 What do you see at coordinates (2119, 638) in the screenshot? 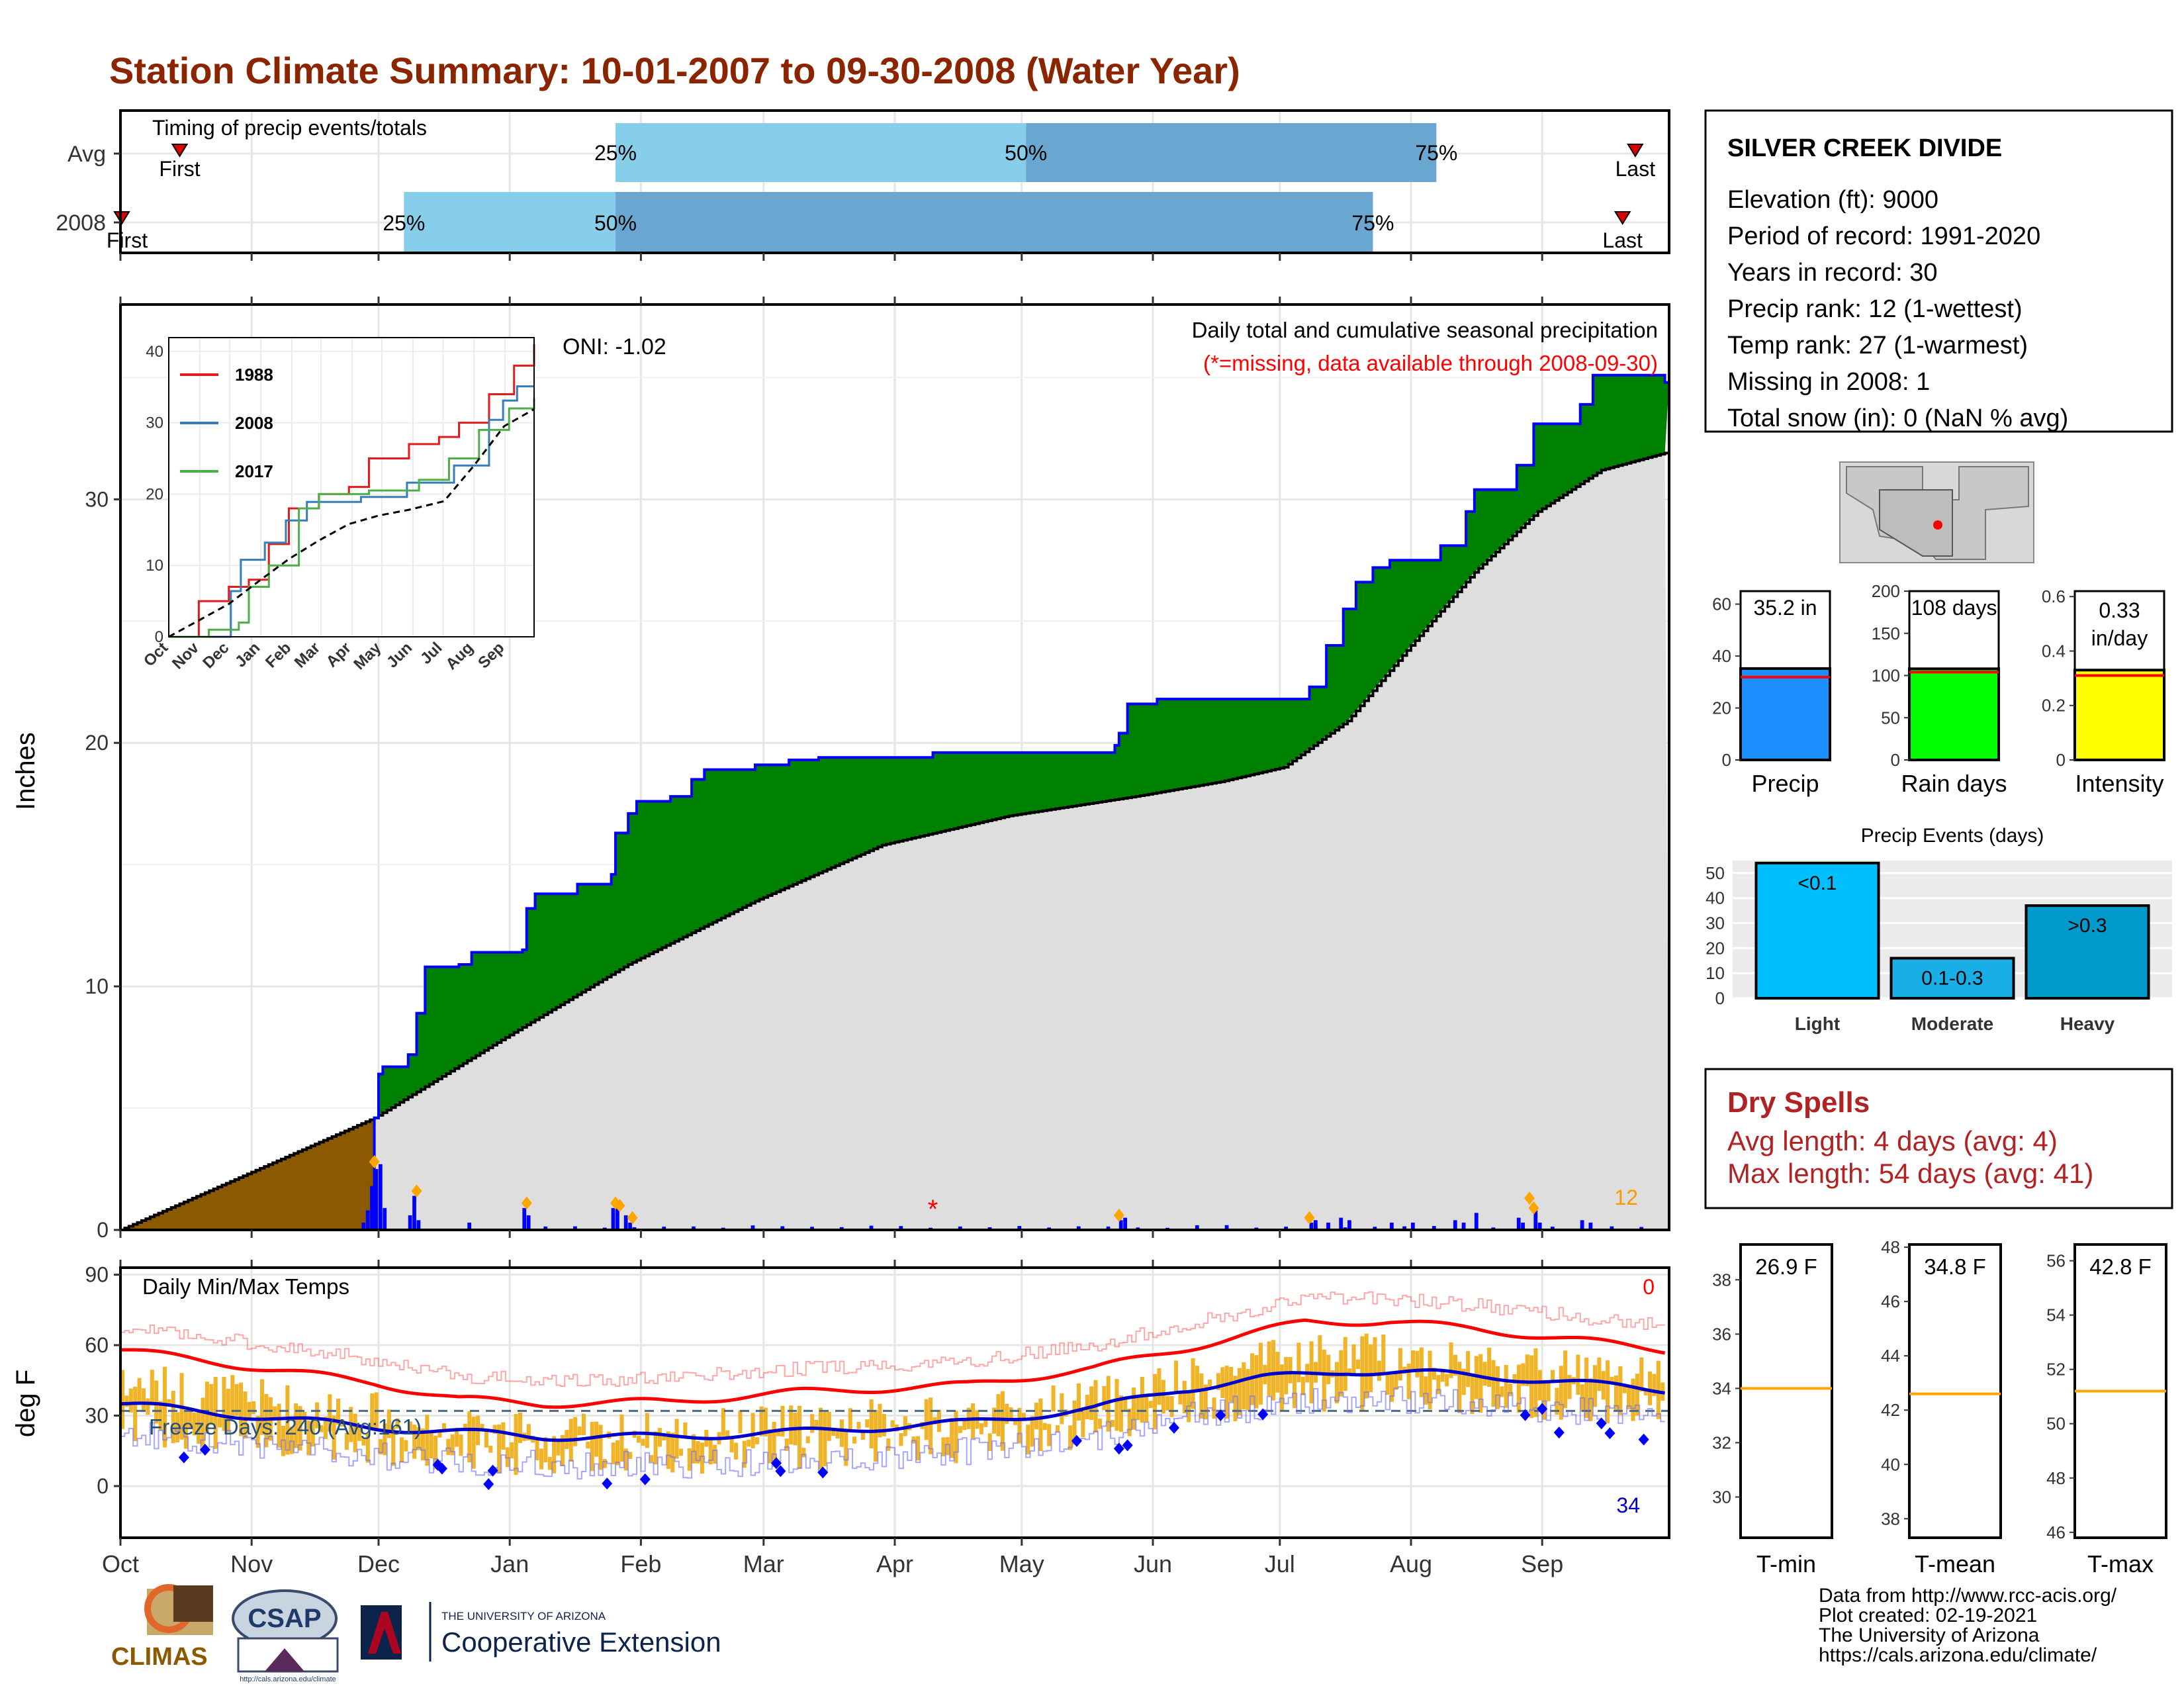
I see `summary-value-label: in/day` at bounding box center [2119, 638].